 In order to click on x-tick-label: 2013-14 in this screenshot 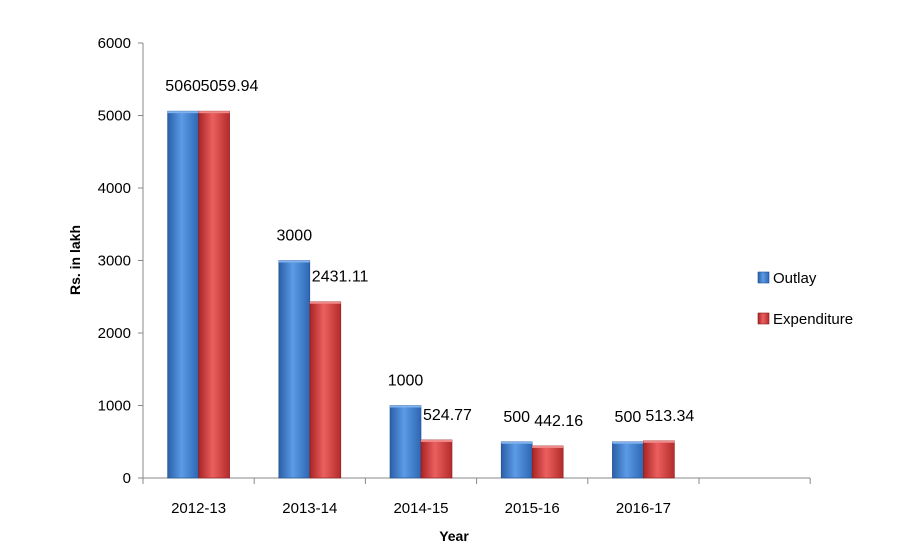, I will do `click(309, 508)`.